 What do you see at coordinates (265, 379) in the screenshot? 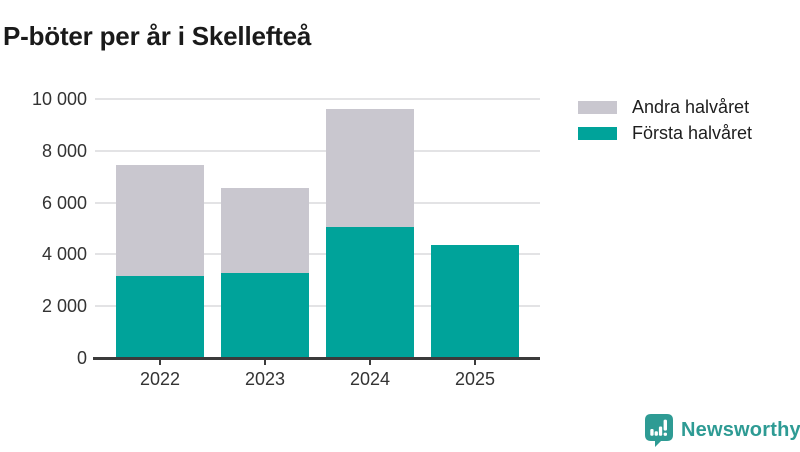
I see `x-axis-label: 2023` at bounding box center [265, 379].